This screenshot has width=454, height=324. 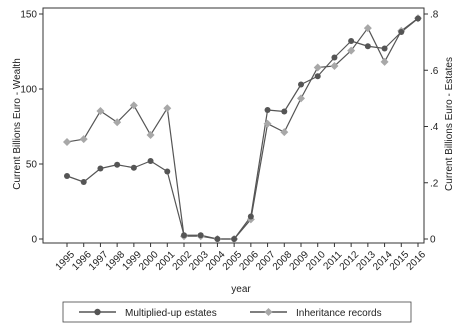 I want to click on y2-tick-label: .6, so click(x=434, y=71).